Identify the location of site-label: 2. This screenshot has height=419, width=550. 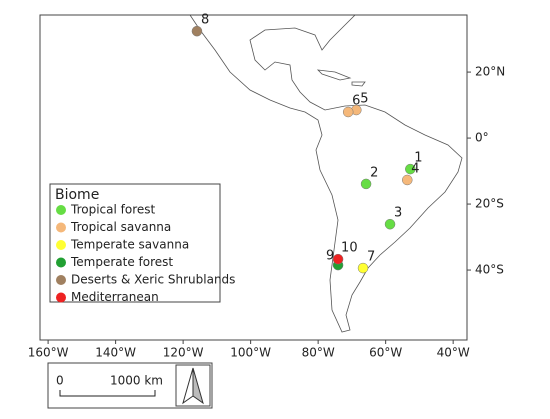
(374, 172).